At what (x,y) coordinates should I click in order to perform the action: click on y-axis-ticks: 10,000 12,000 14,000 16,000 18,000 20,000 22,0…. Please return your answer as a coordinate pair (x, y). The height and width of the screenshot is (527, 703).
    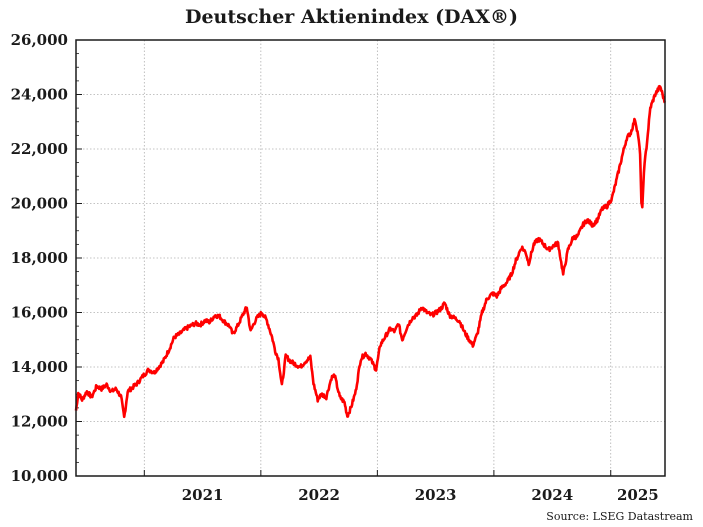
    Looking at the image, I should click on (46, 258).